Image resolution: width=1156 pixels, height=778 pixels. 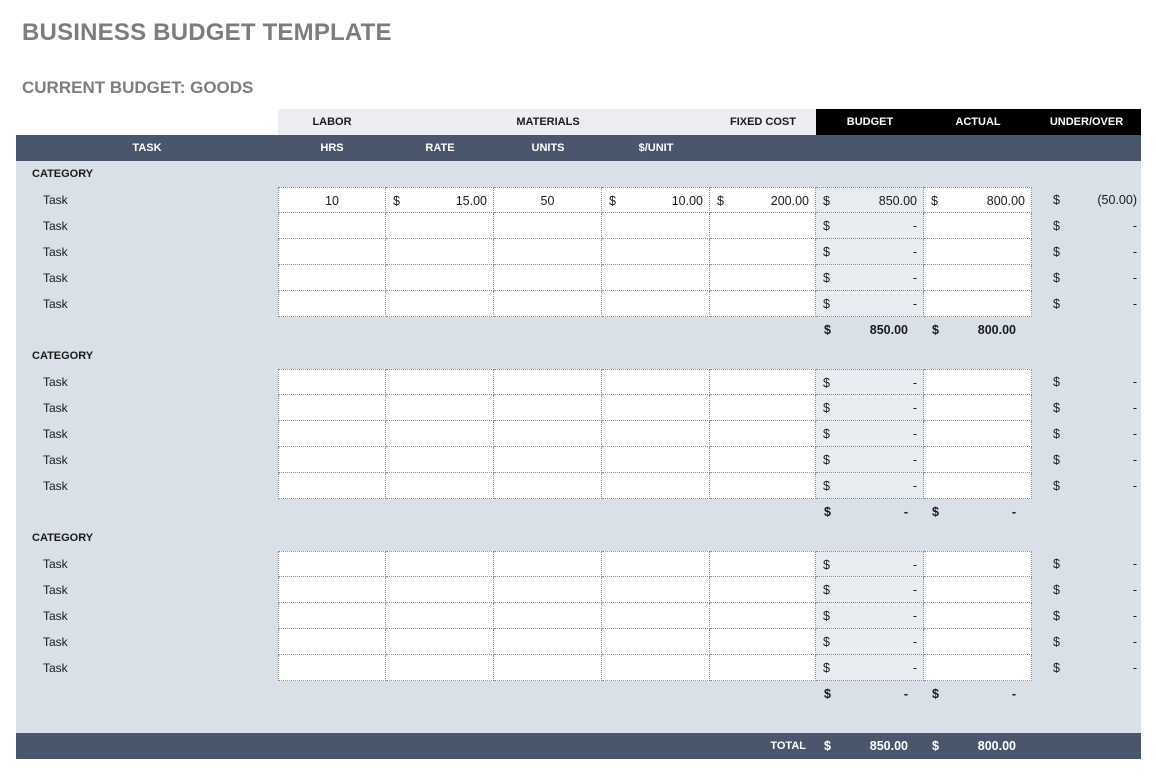 What do you see at coordinates (440, 200) in the screenshot?
I see `rate-cell: $15.00` at bounding box center [440, 200].